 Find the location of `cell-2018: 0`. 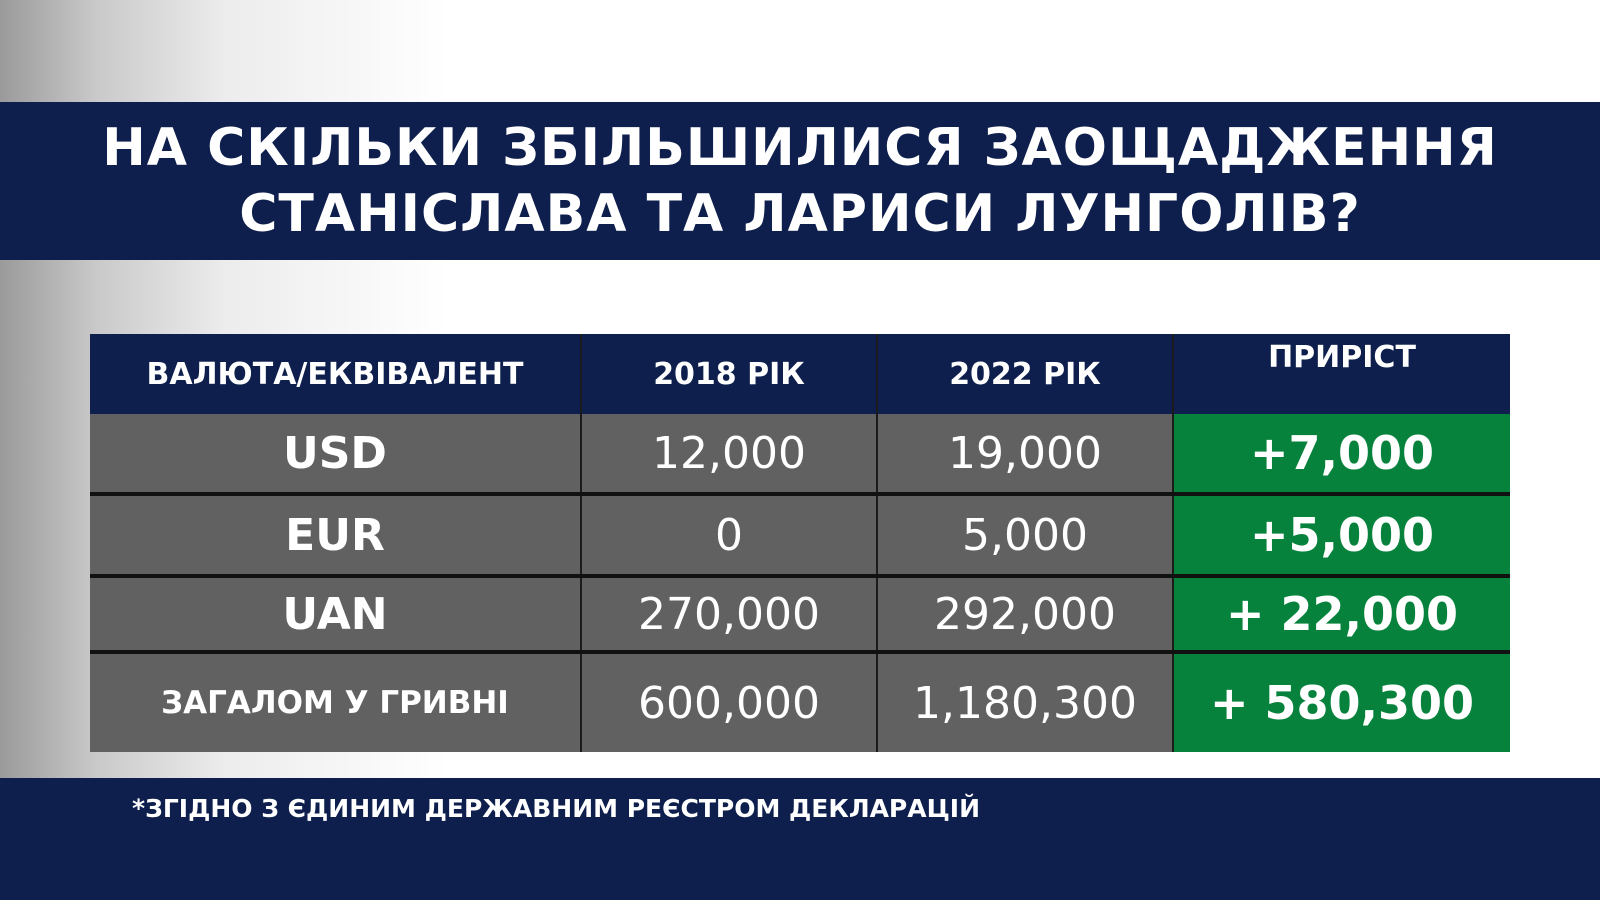

cell-2018: 0 is located at coordinates (730, 535).